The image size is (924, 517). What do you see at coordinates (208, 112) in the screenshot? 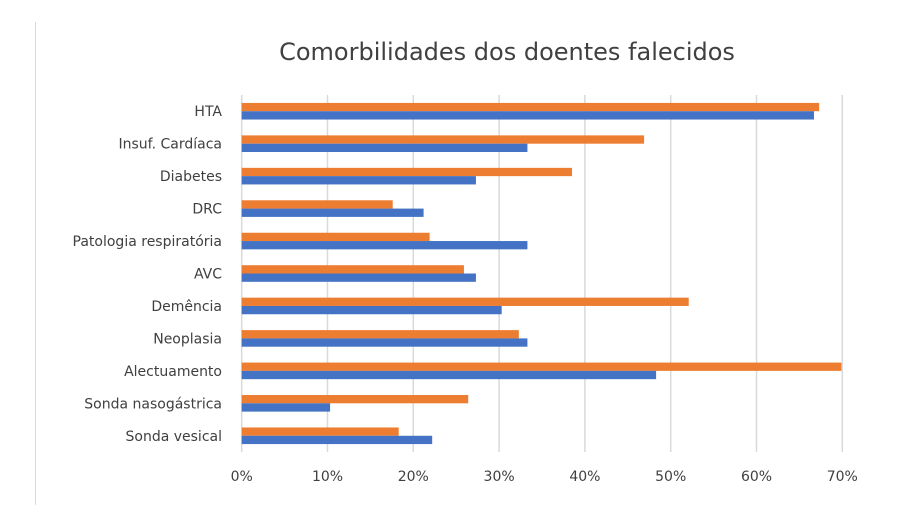
I see `category-label: HTA` at bounding box center [208, 112].